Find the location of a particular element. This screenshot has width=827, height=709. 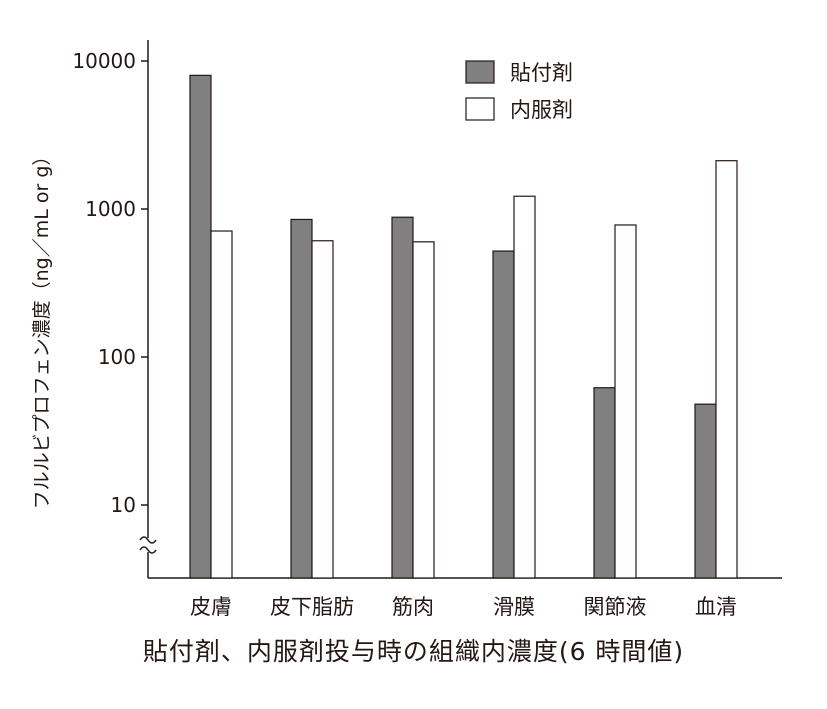

y-ticks: 10 100 1000 10000 is located at coordinates (110, 283).